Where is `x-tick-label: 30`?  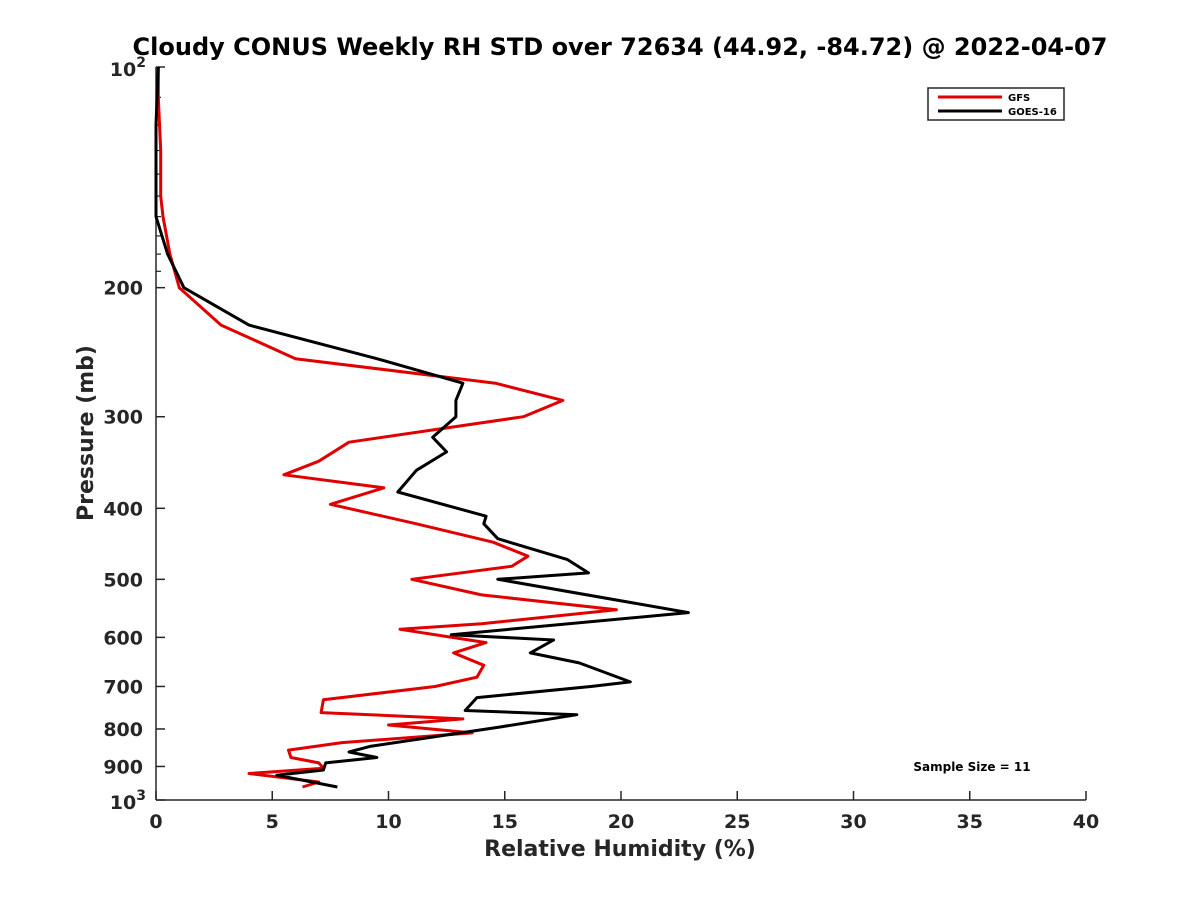
x-tick-label: 30 is located at coordinates (853, 822).